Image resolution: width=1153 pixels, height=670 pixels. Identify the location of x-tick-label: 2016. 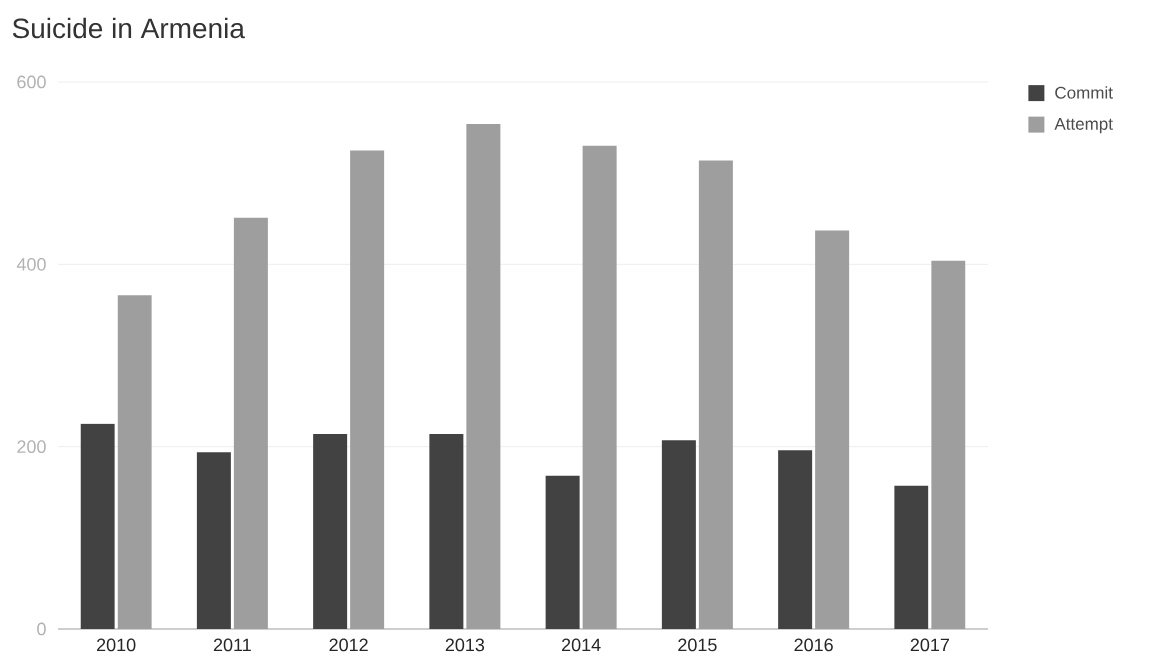
(813, 645).